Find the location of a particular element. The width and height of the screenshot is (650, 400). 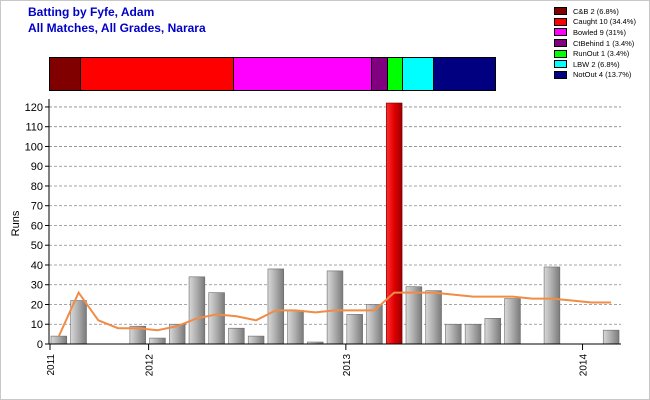

legend-label: CtBehind 1 (3.4%) is located at coordinates (604, 43).